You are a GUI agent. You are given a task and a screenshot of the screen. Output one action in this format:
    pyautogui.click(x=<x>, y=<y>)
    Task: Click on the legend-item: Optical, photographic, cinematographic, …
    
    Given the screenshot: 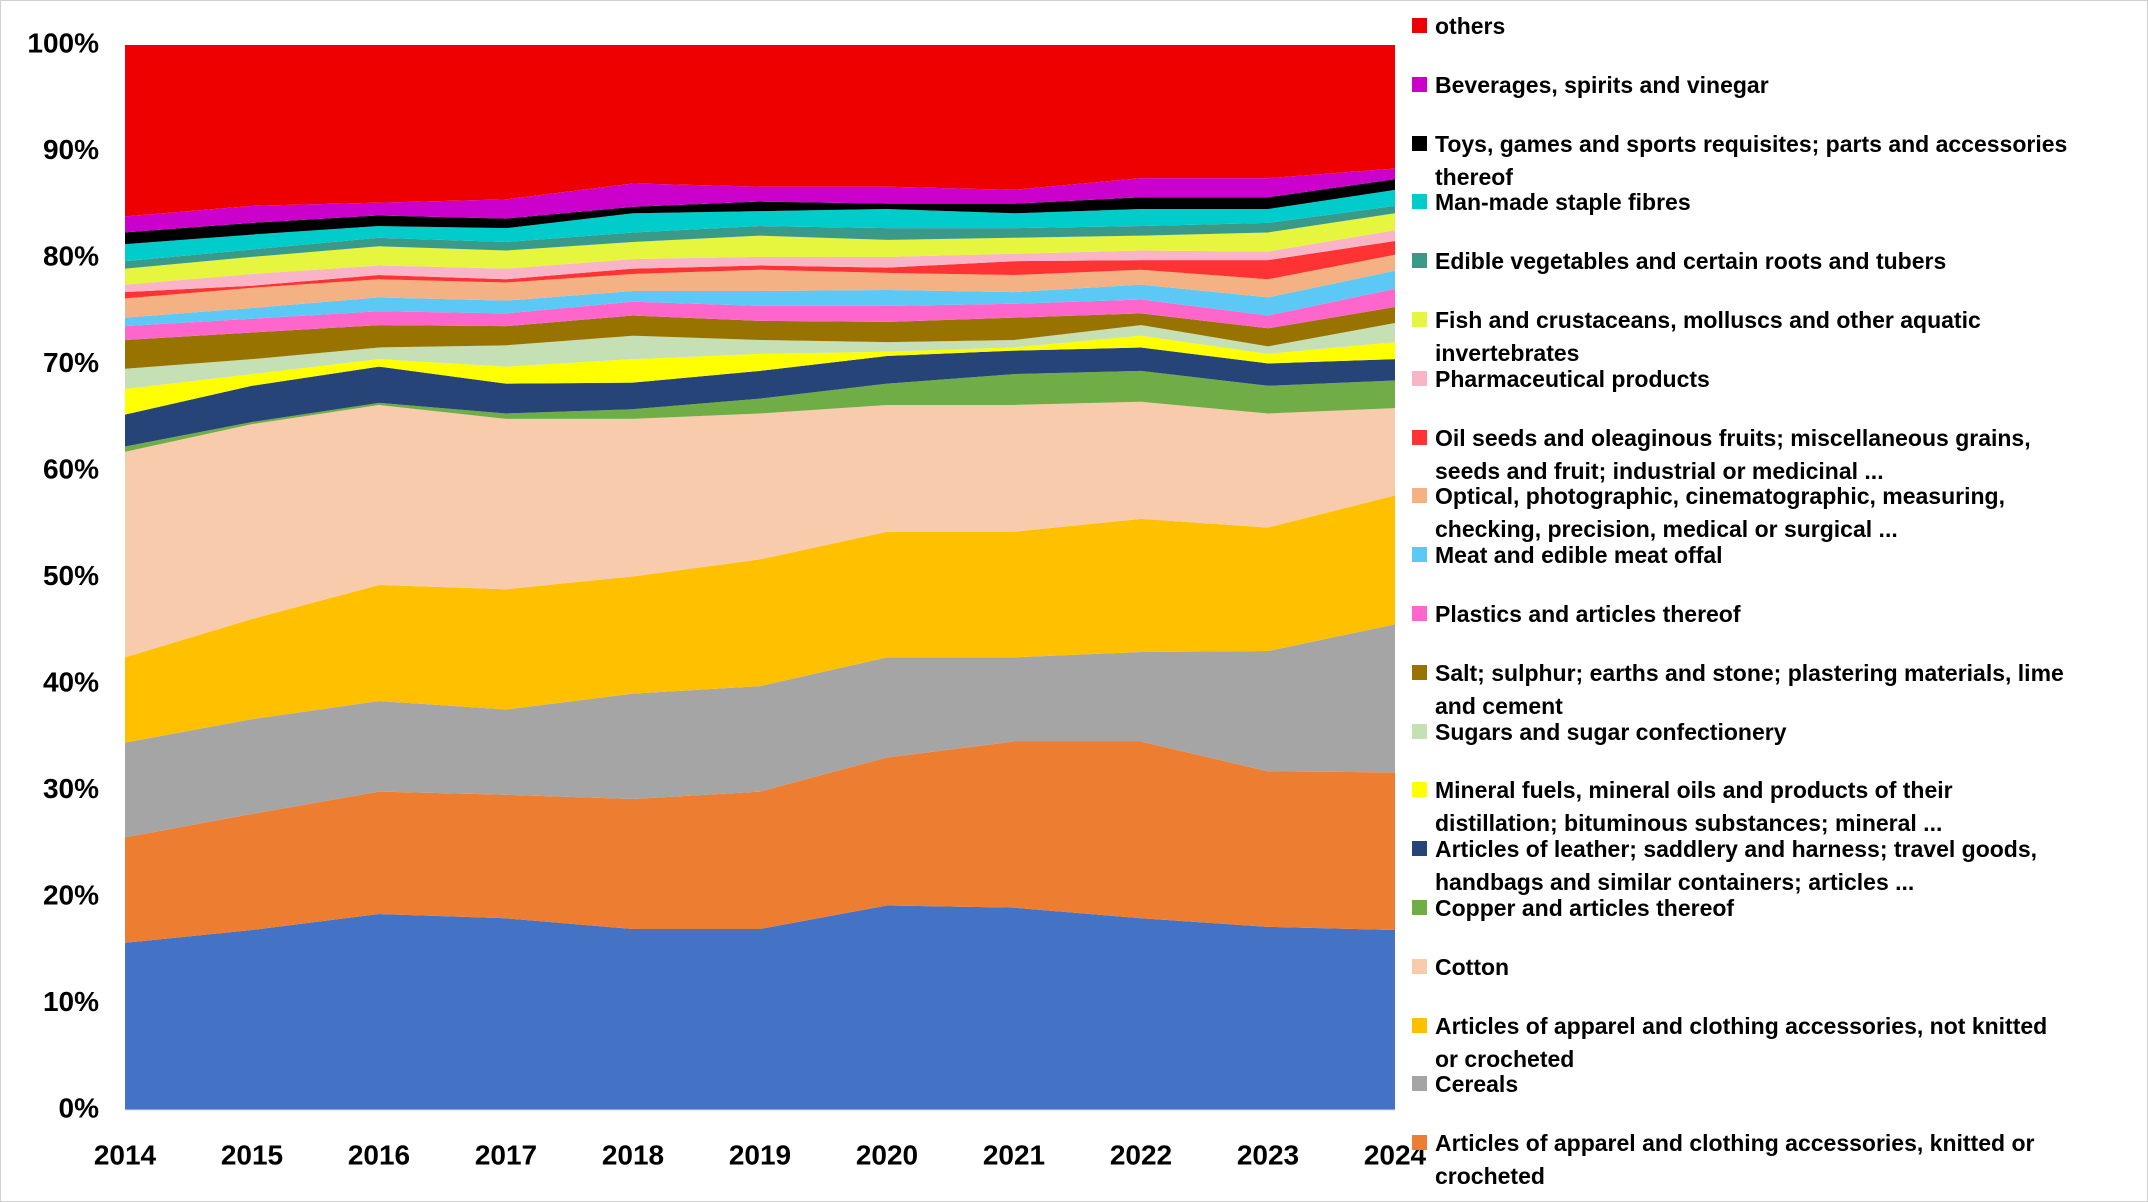 What is the action you would take?
    pyautogui.click(x=1742, y=513)
    